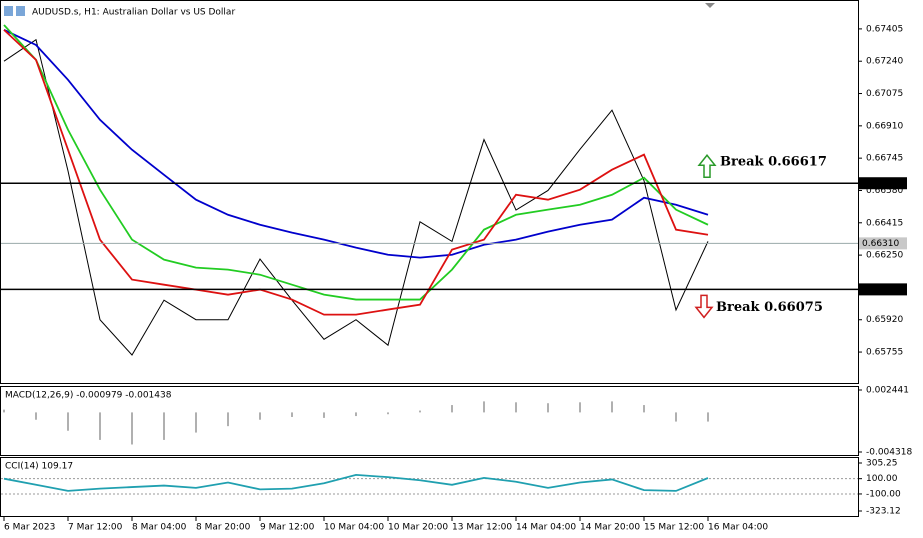 This screenshot has height=538, width=923. What do you see at coordinates (704, 306) in the screenshot?
I see `down-arrow` at bounding box center [704, 306].